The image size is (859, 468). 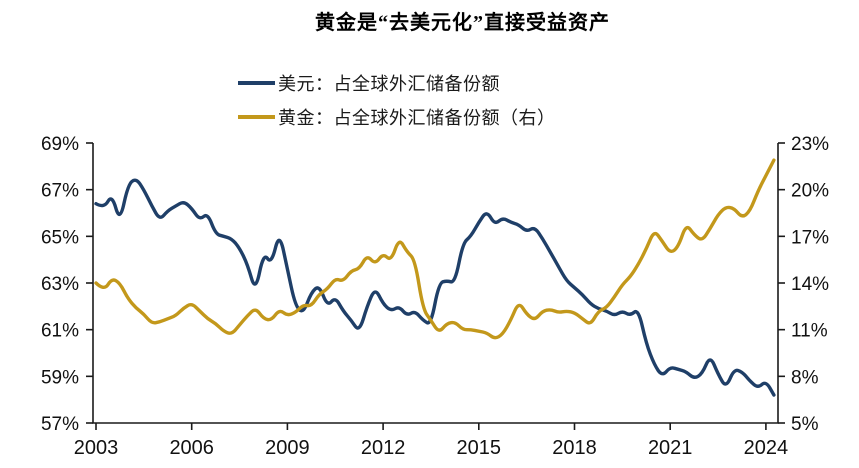 What do you see at coordinates (810, 144) in the screenshot?
I see `right-axis-label: 23%` at bounding box center [810, 144].